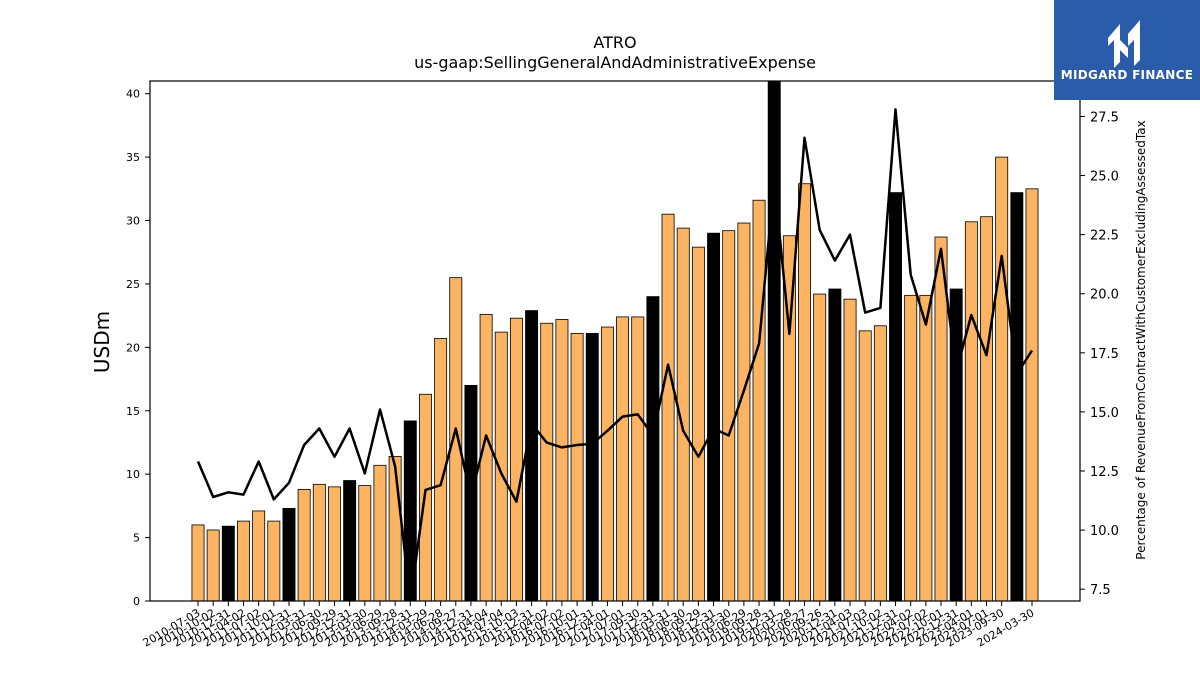  I want to click on y-right-tick-label: 15.0, so click(1104, 413).